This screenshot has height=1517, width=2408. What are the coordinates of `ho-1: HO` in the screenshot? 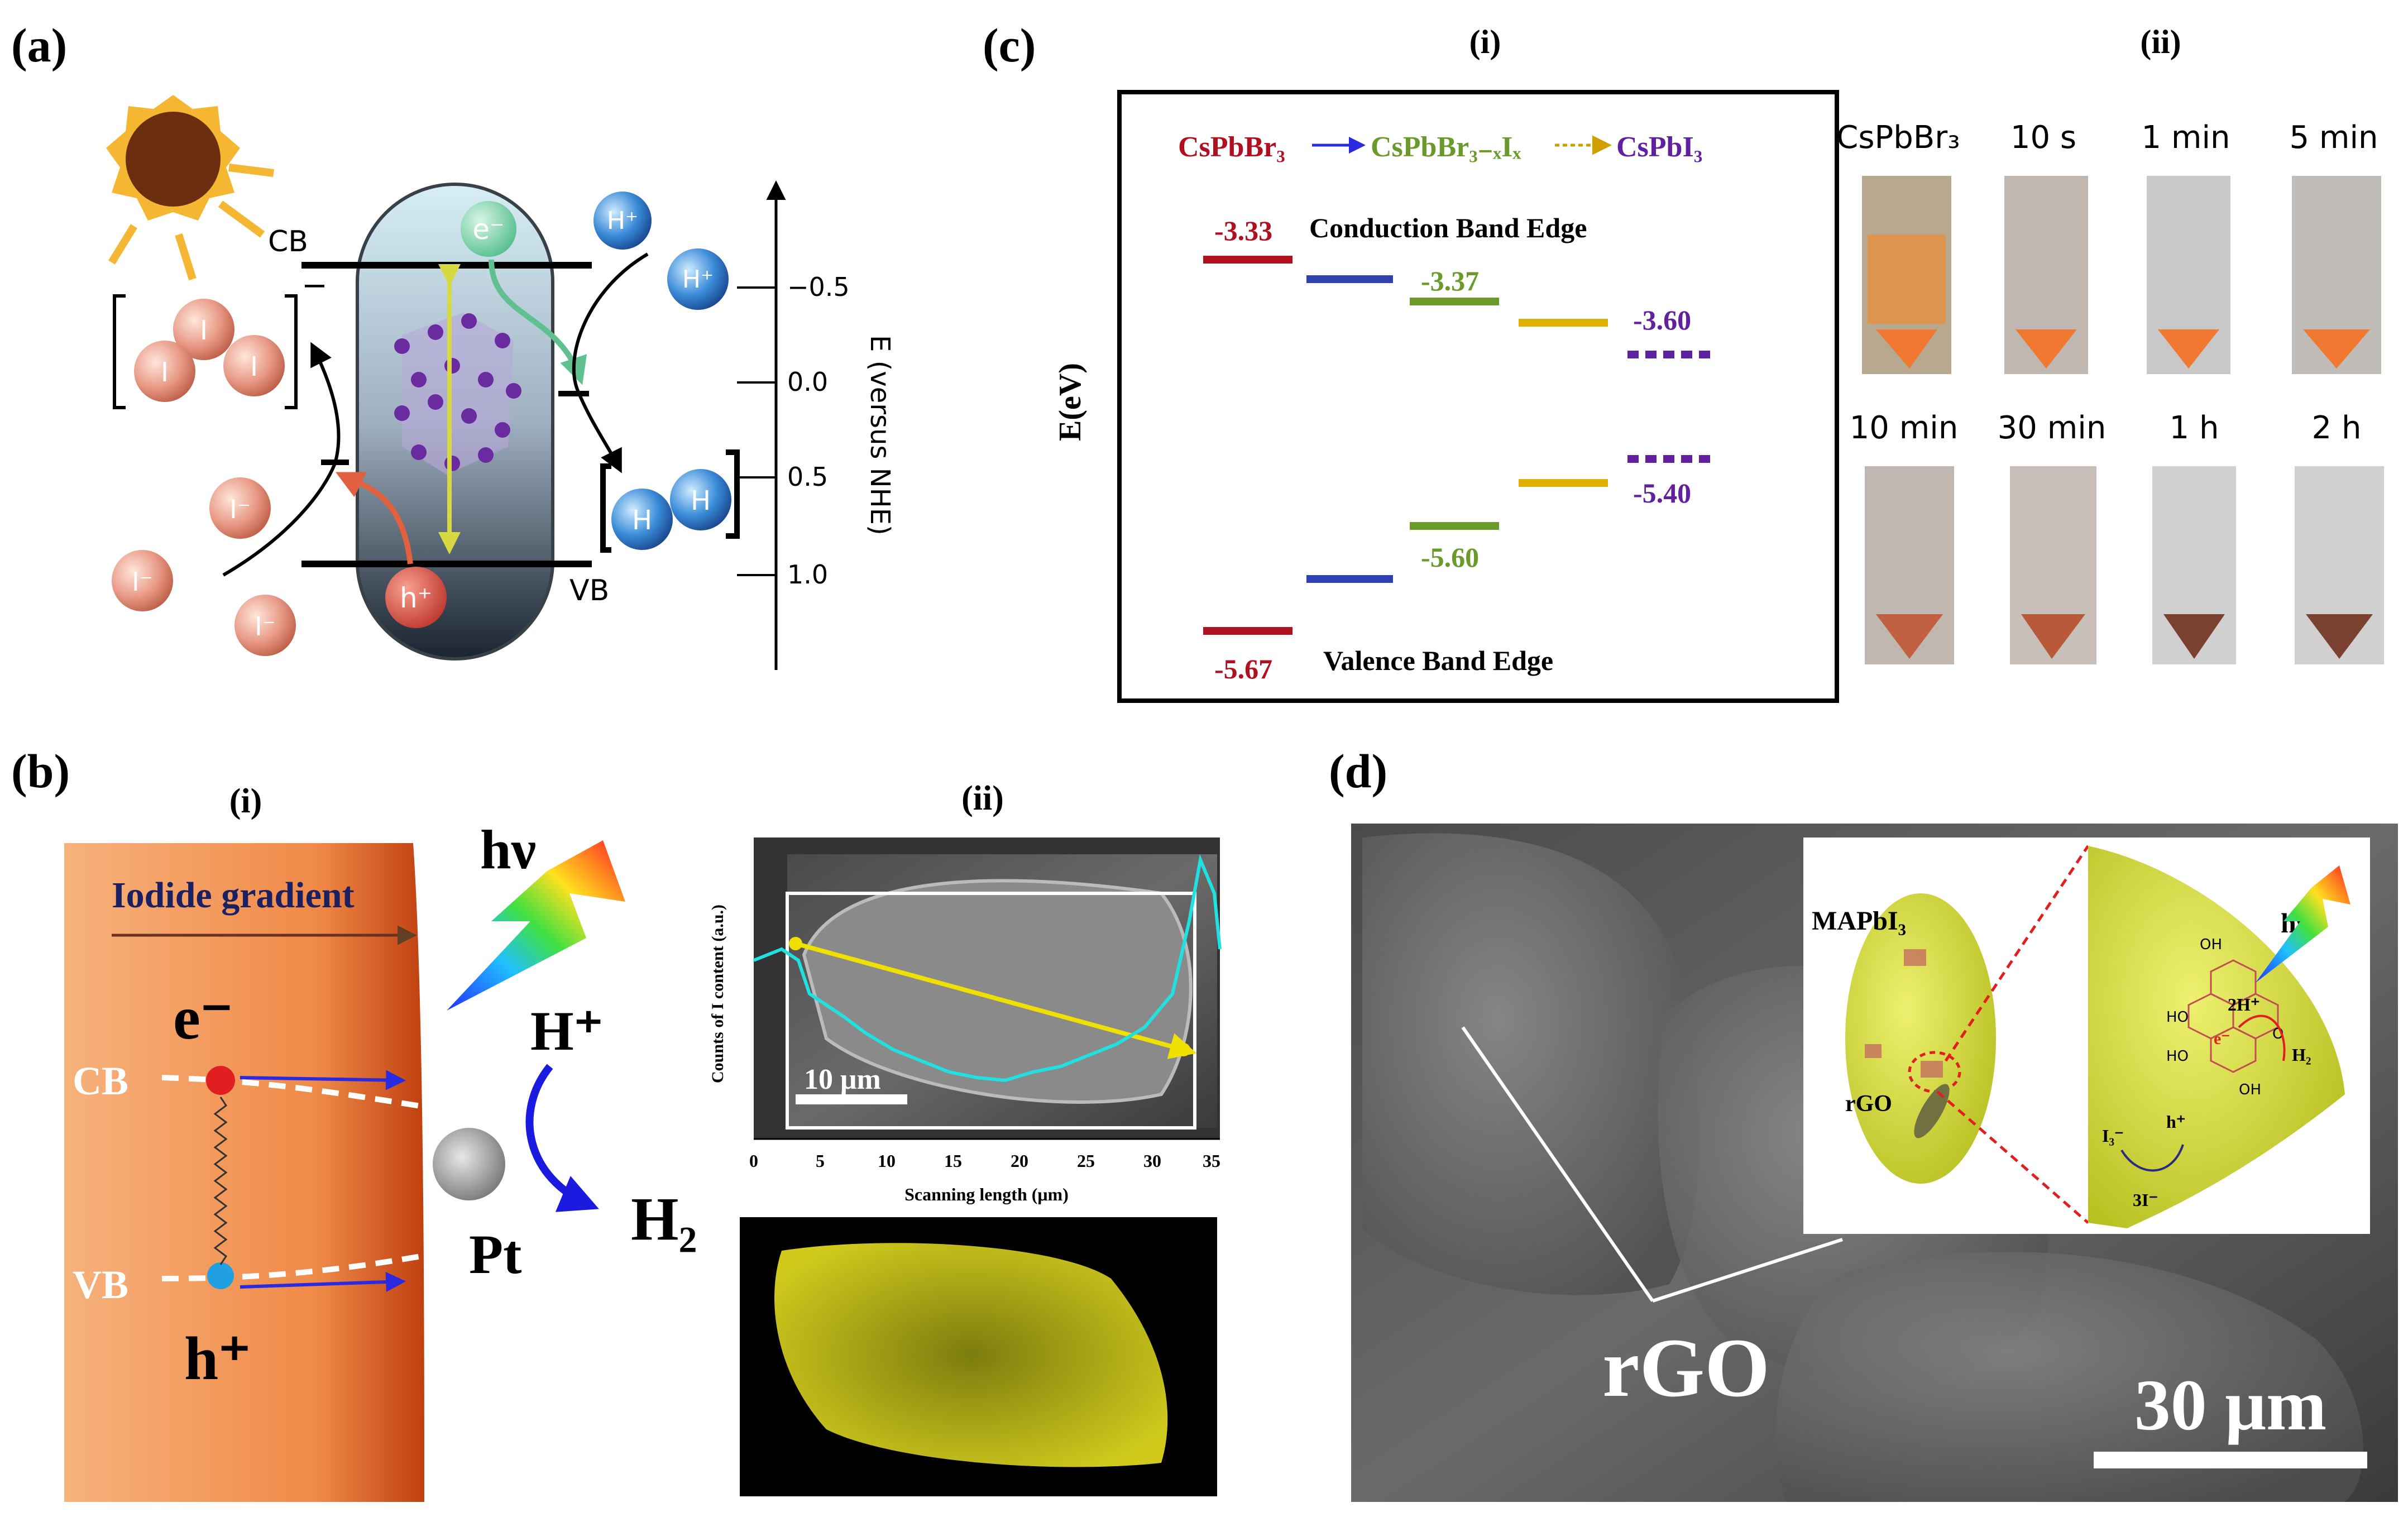 It's located at (2177, 1017).